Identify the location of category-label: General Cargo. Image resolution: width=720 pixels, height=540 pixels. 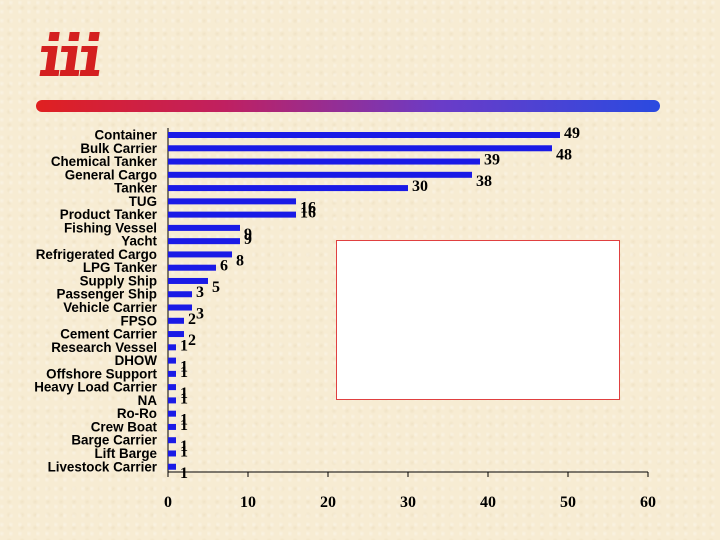
(111, 174).